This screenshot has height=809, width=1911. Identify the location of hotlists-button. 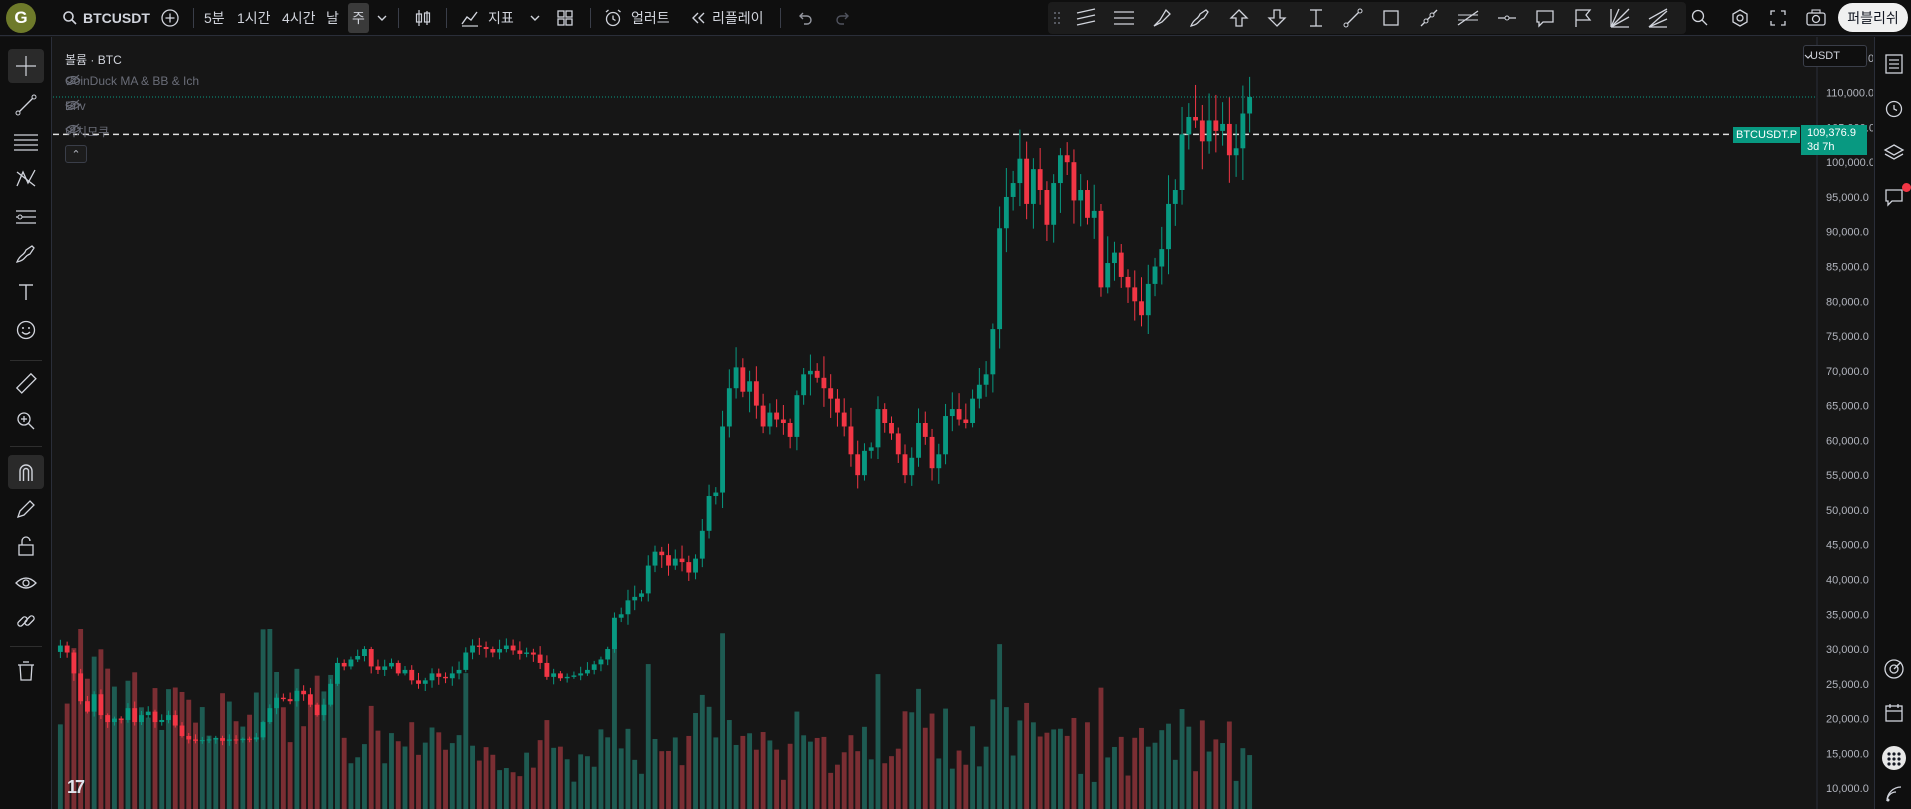
(1894, 669).